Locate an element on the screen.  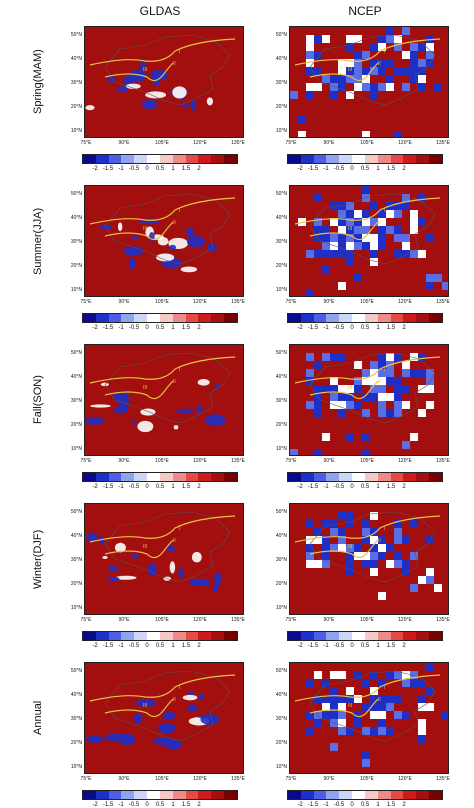
lon-tick-label: 105°E is located at coordinates (162, 779).